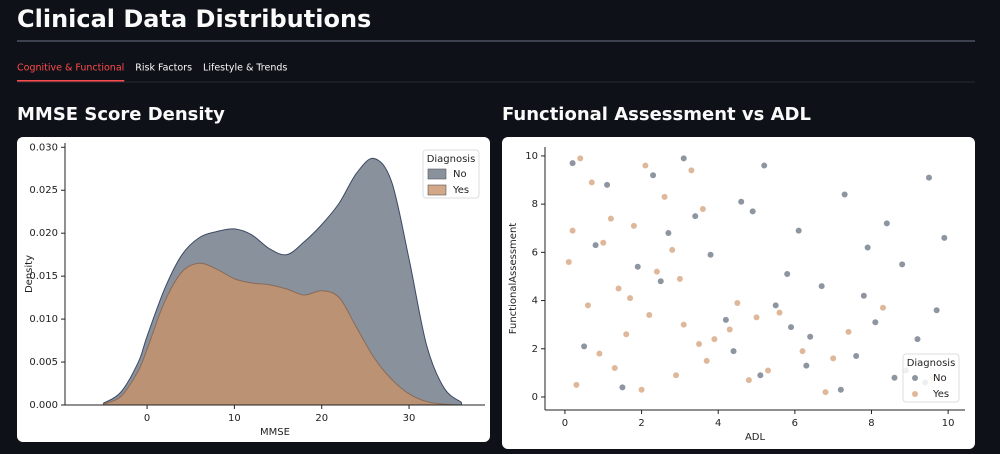 The height and width of the screenshot is (454, 1000). I want to click on y-tick-label: 0.015, so click(43, 276).